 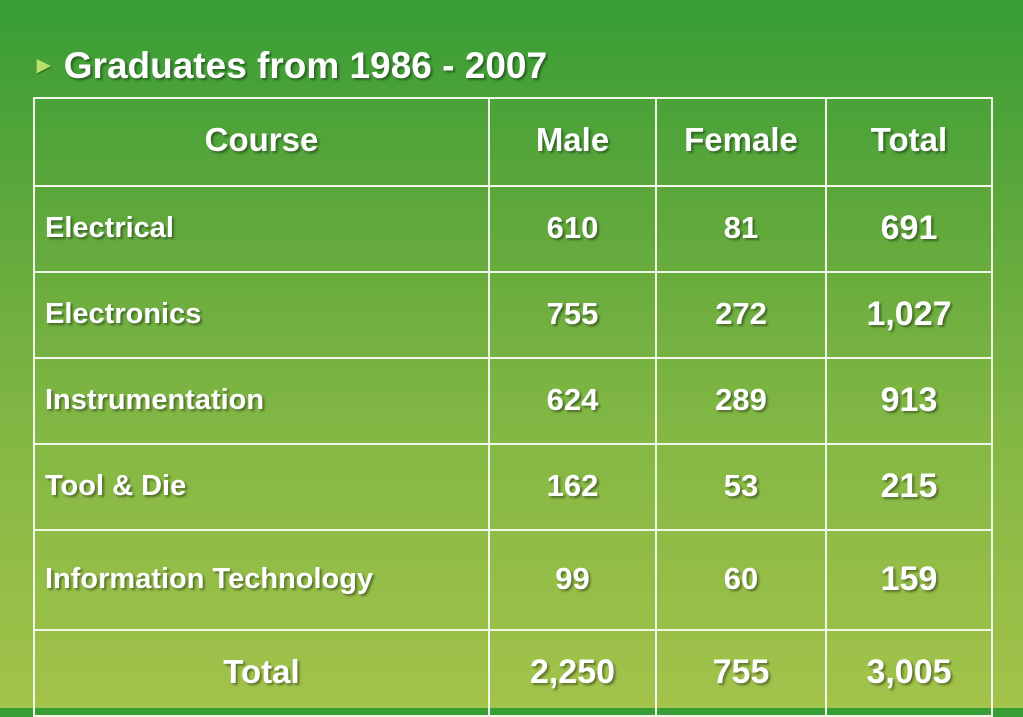 I want to click on table-row: Information Technology 99 60 159, so click(x=513, y=580).